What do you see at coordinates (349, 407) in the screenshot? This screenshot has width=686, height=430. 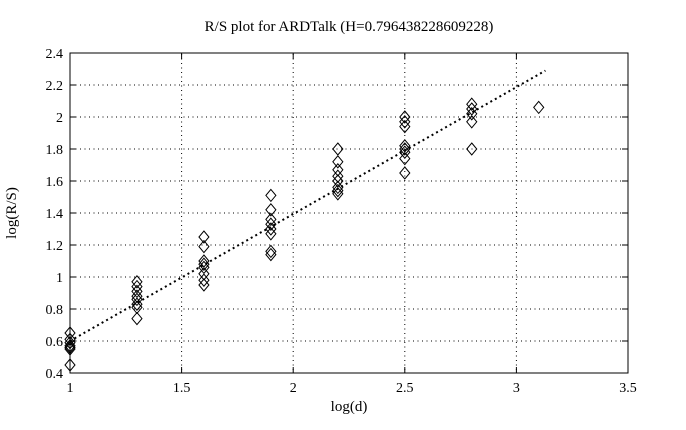 I see `x-axis-label: log(d)` at bounding box center [349, 407].